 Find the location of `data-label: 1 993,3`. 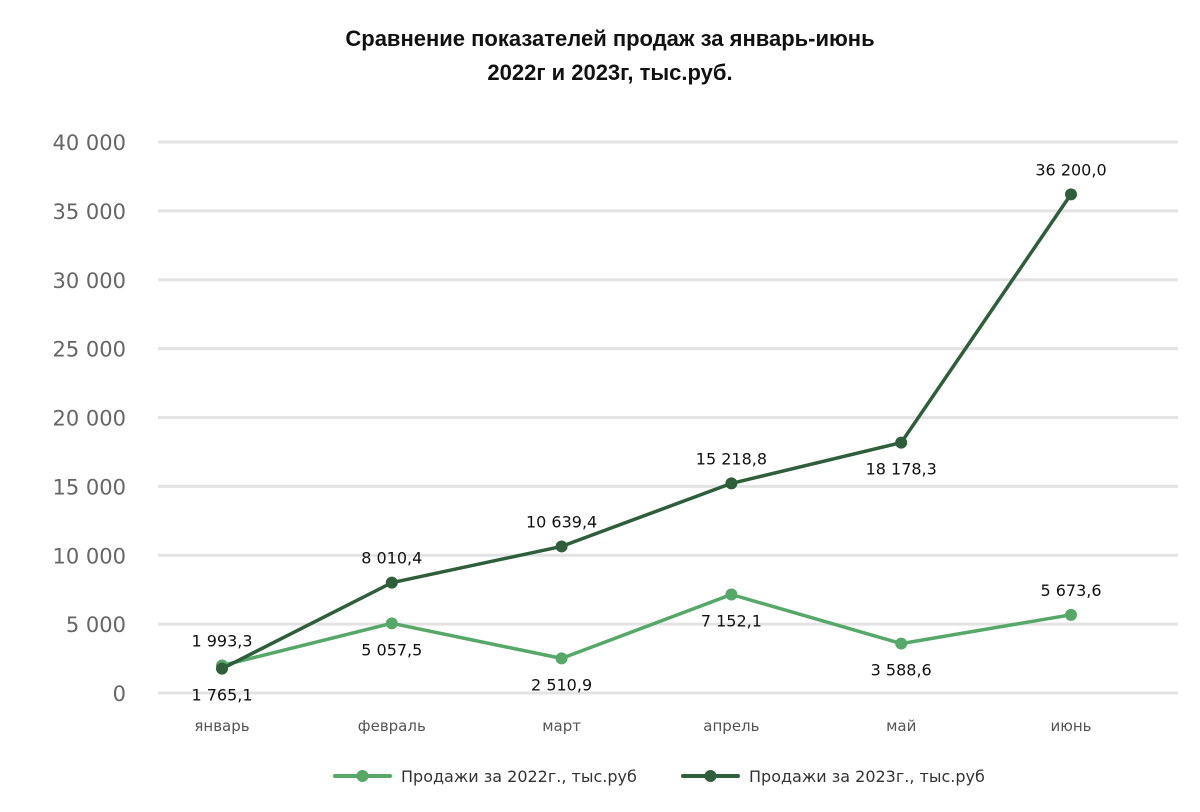

data-label: 1 993,3 is located at coordinates (221, 641).